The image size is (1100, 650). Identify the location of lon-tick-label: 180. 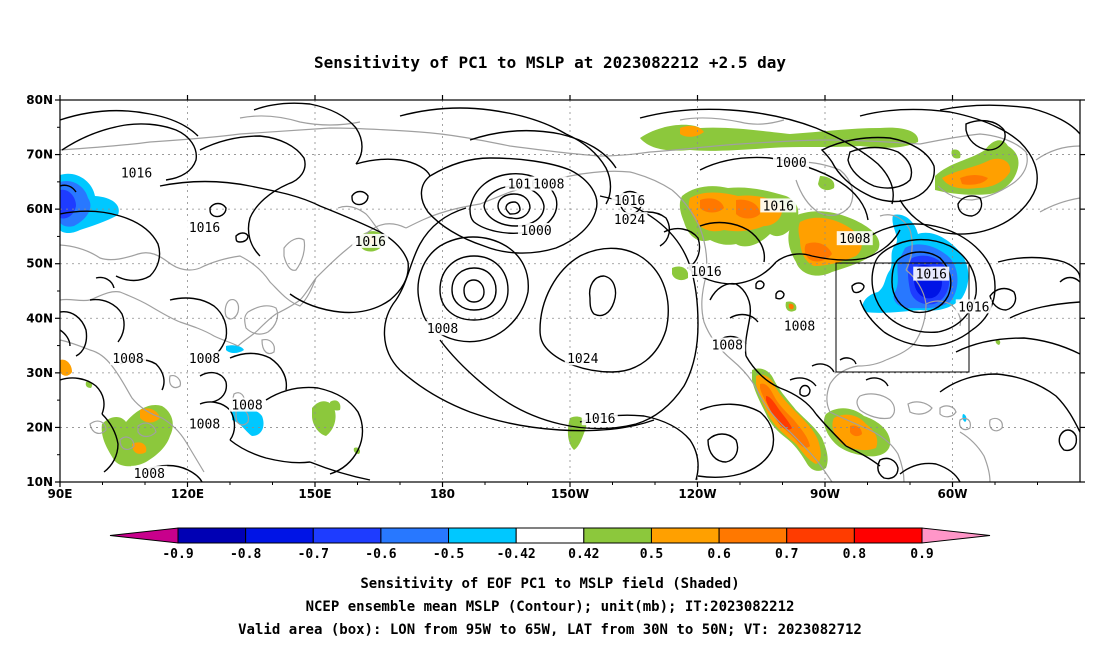
(442, 494).